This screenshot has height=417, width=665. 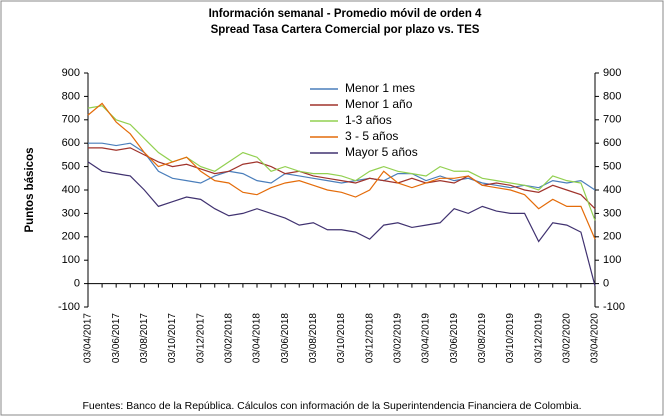 What do you see at coordinates (313, 338) in the screenshot?
I see `x-tick-label: 03/08/2018` at bounding box center [313, 338].